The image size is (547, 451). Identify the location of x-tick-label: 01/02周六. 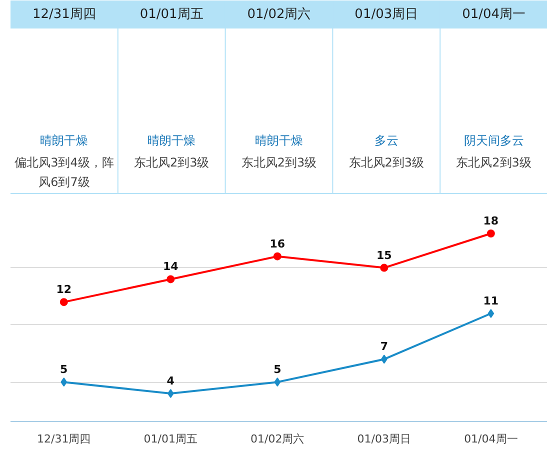
(279, 14).